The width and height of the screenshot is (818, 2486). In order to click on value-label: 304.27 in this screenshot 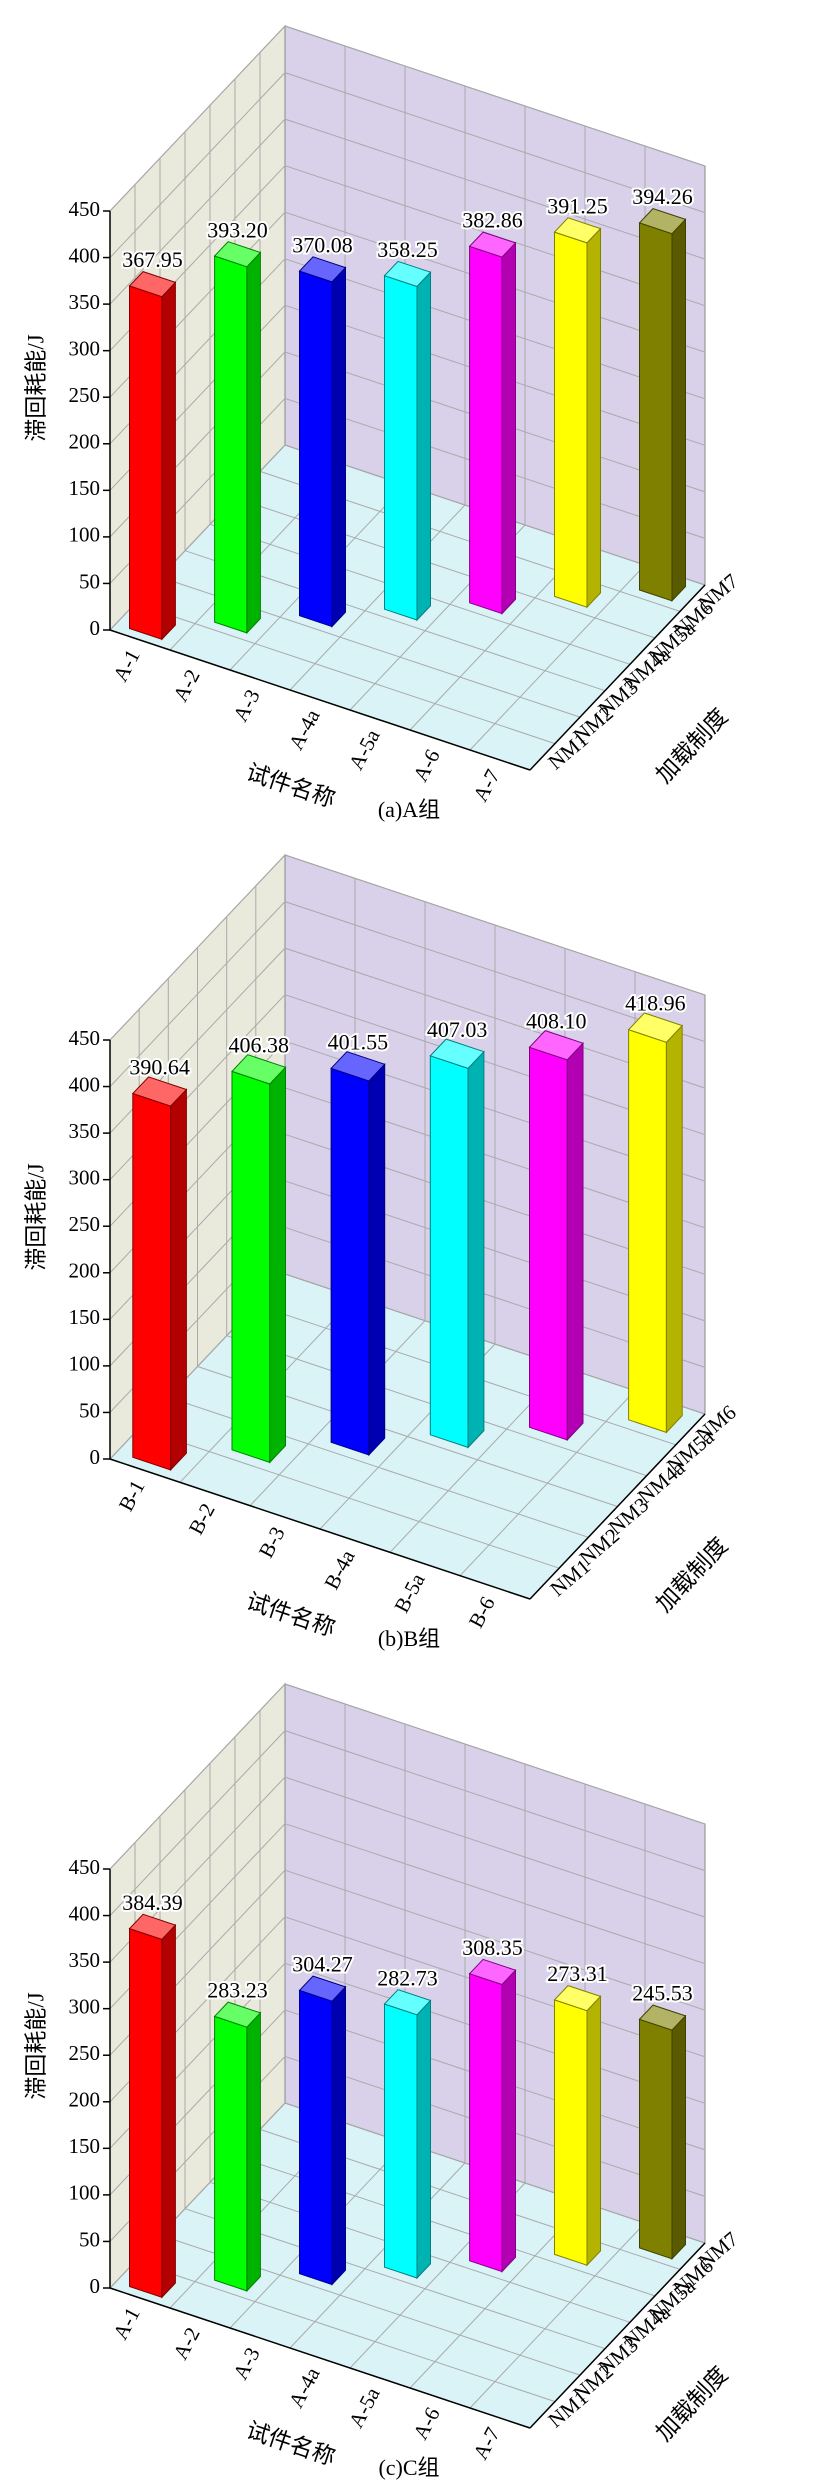, I will do `click(322, 1964)`.